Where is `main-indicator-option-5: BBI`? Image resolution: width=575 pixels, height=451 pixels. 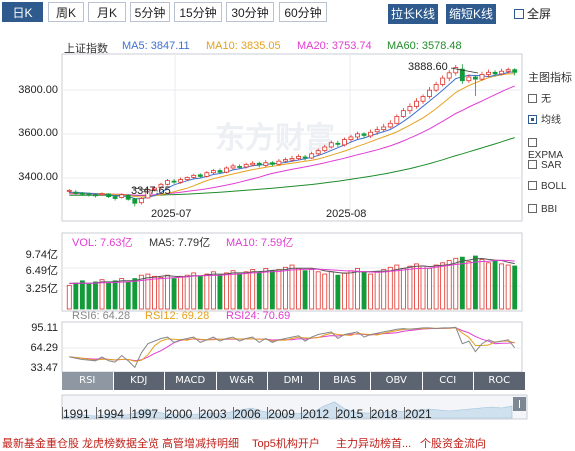
main-indicator-option-5: BBI is located at coordinates (542, 210).